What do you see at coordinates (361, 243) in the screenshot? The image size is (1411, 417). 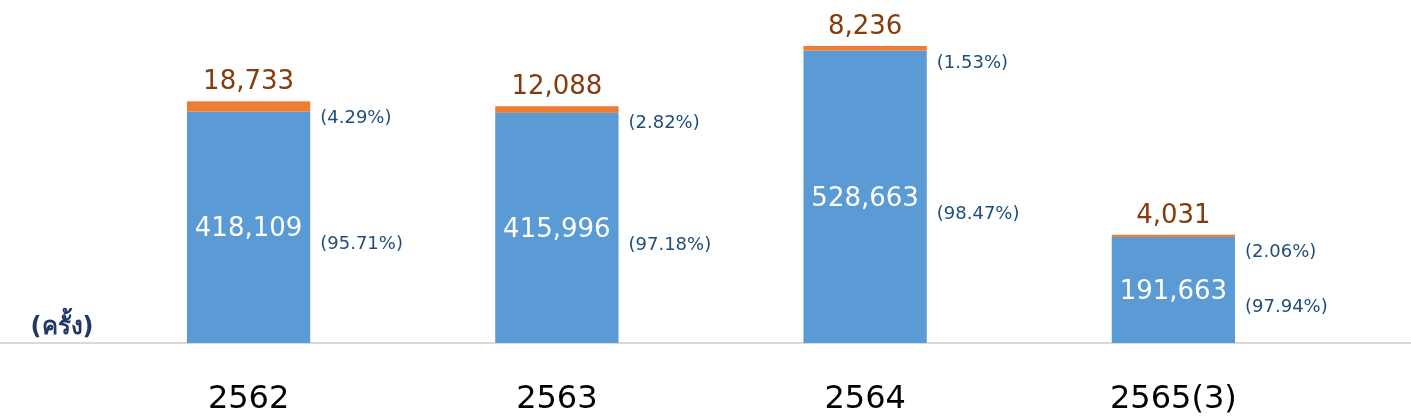 I see `annotation: (95.71%)` at bounding box center [361, 243].